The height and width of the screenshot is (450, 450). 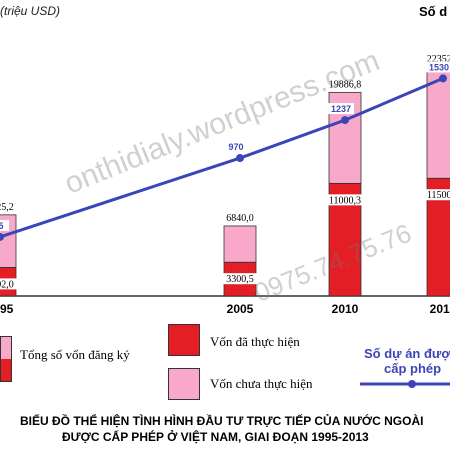 I want to click on legend-implemented-swatch, so click(x=184, y=340).